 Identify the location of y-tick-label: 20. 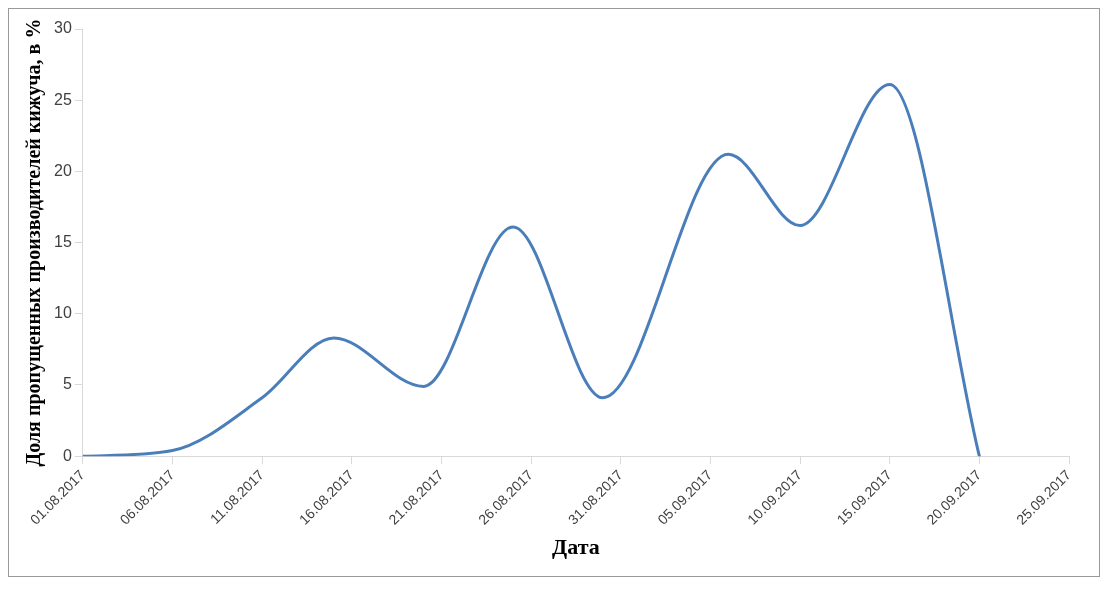
(63, 170).